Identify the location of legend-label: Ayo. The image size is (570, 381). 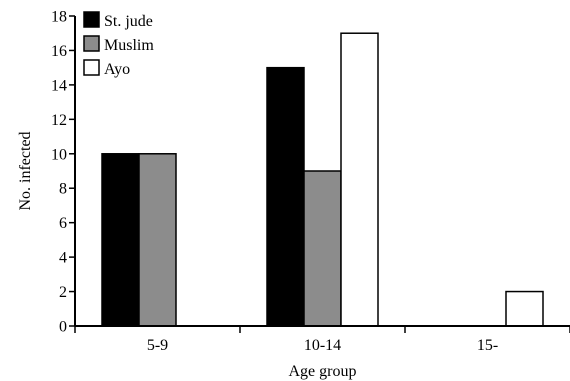
(117, 69).